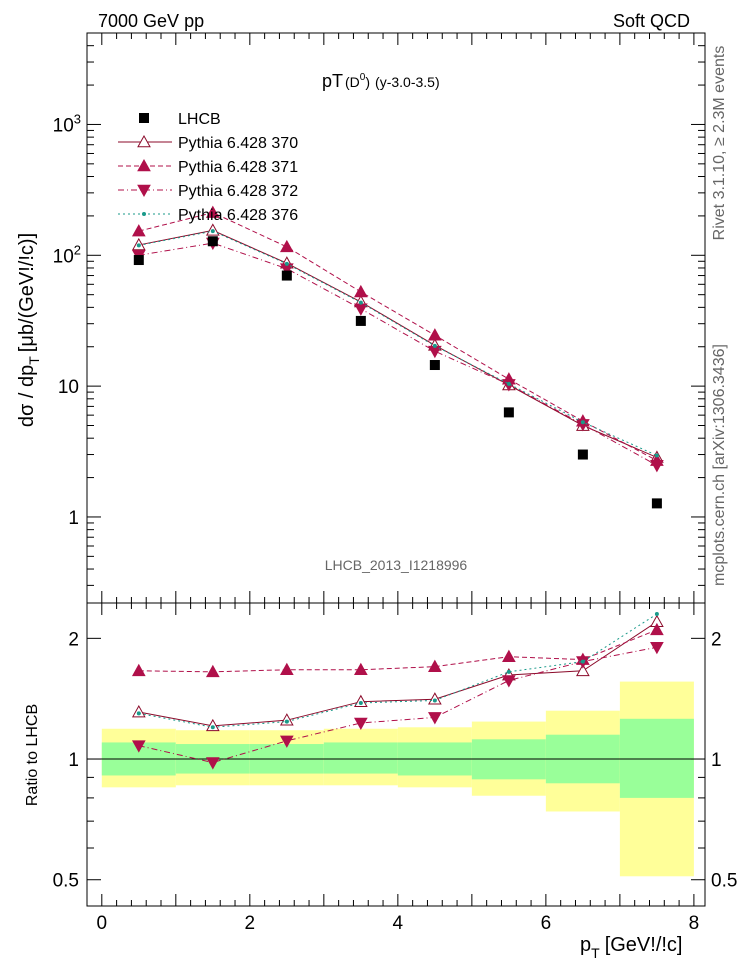 This screenshot has height=972, width=746. I want to click on plot-title: pT (D0) (y-3.0-3.5), so click(381, 81).